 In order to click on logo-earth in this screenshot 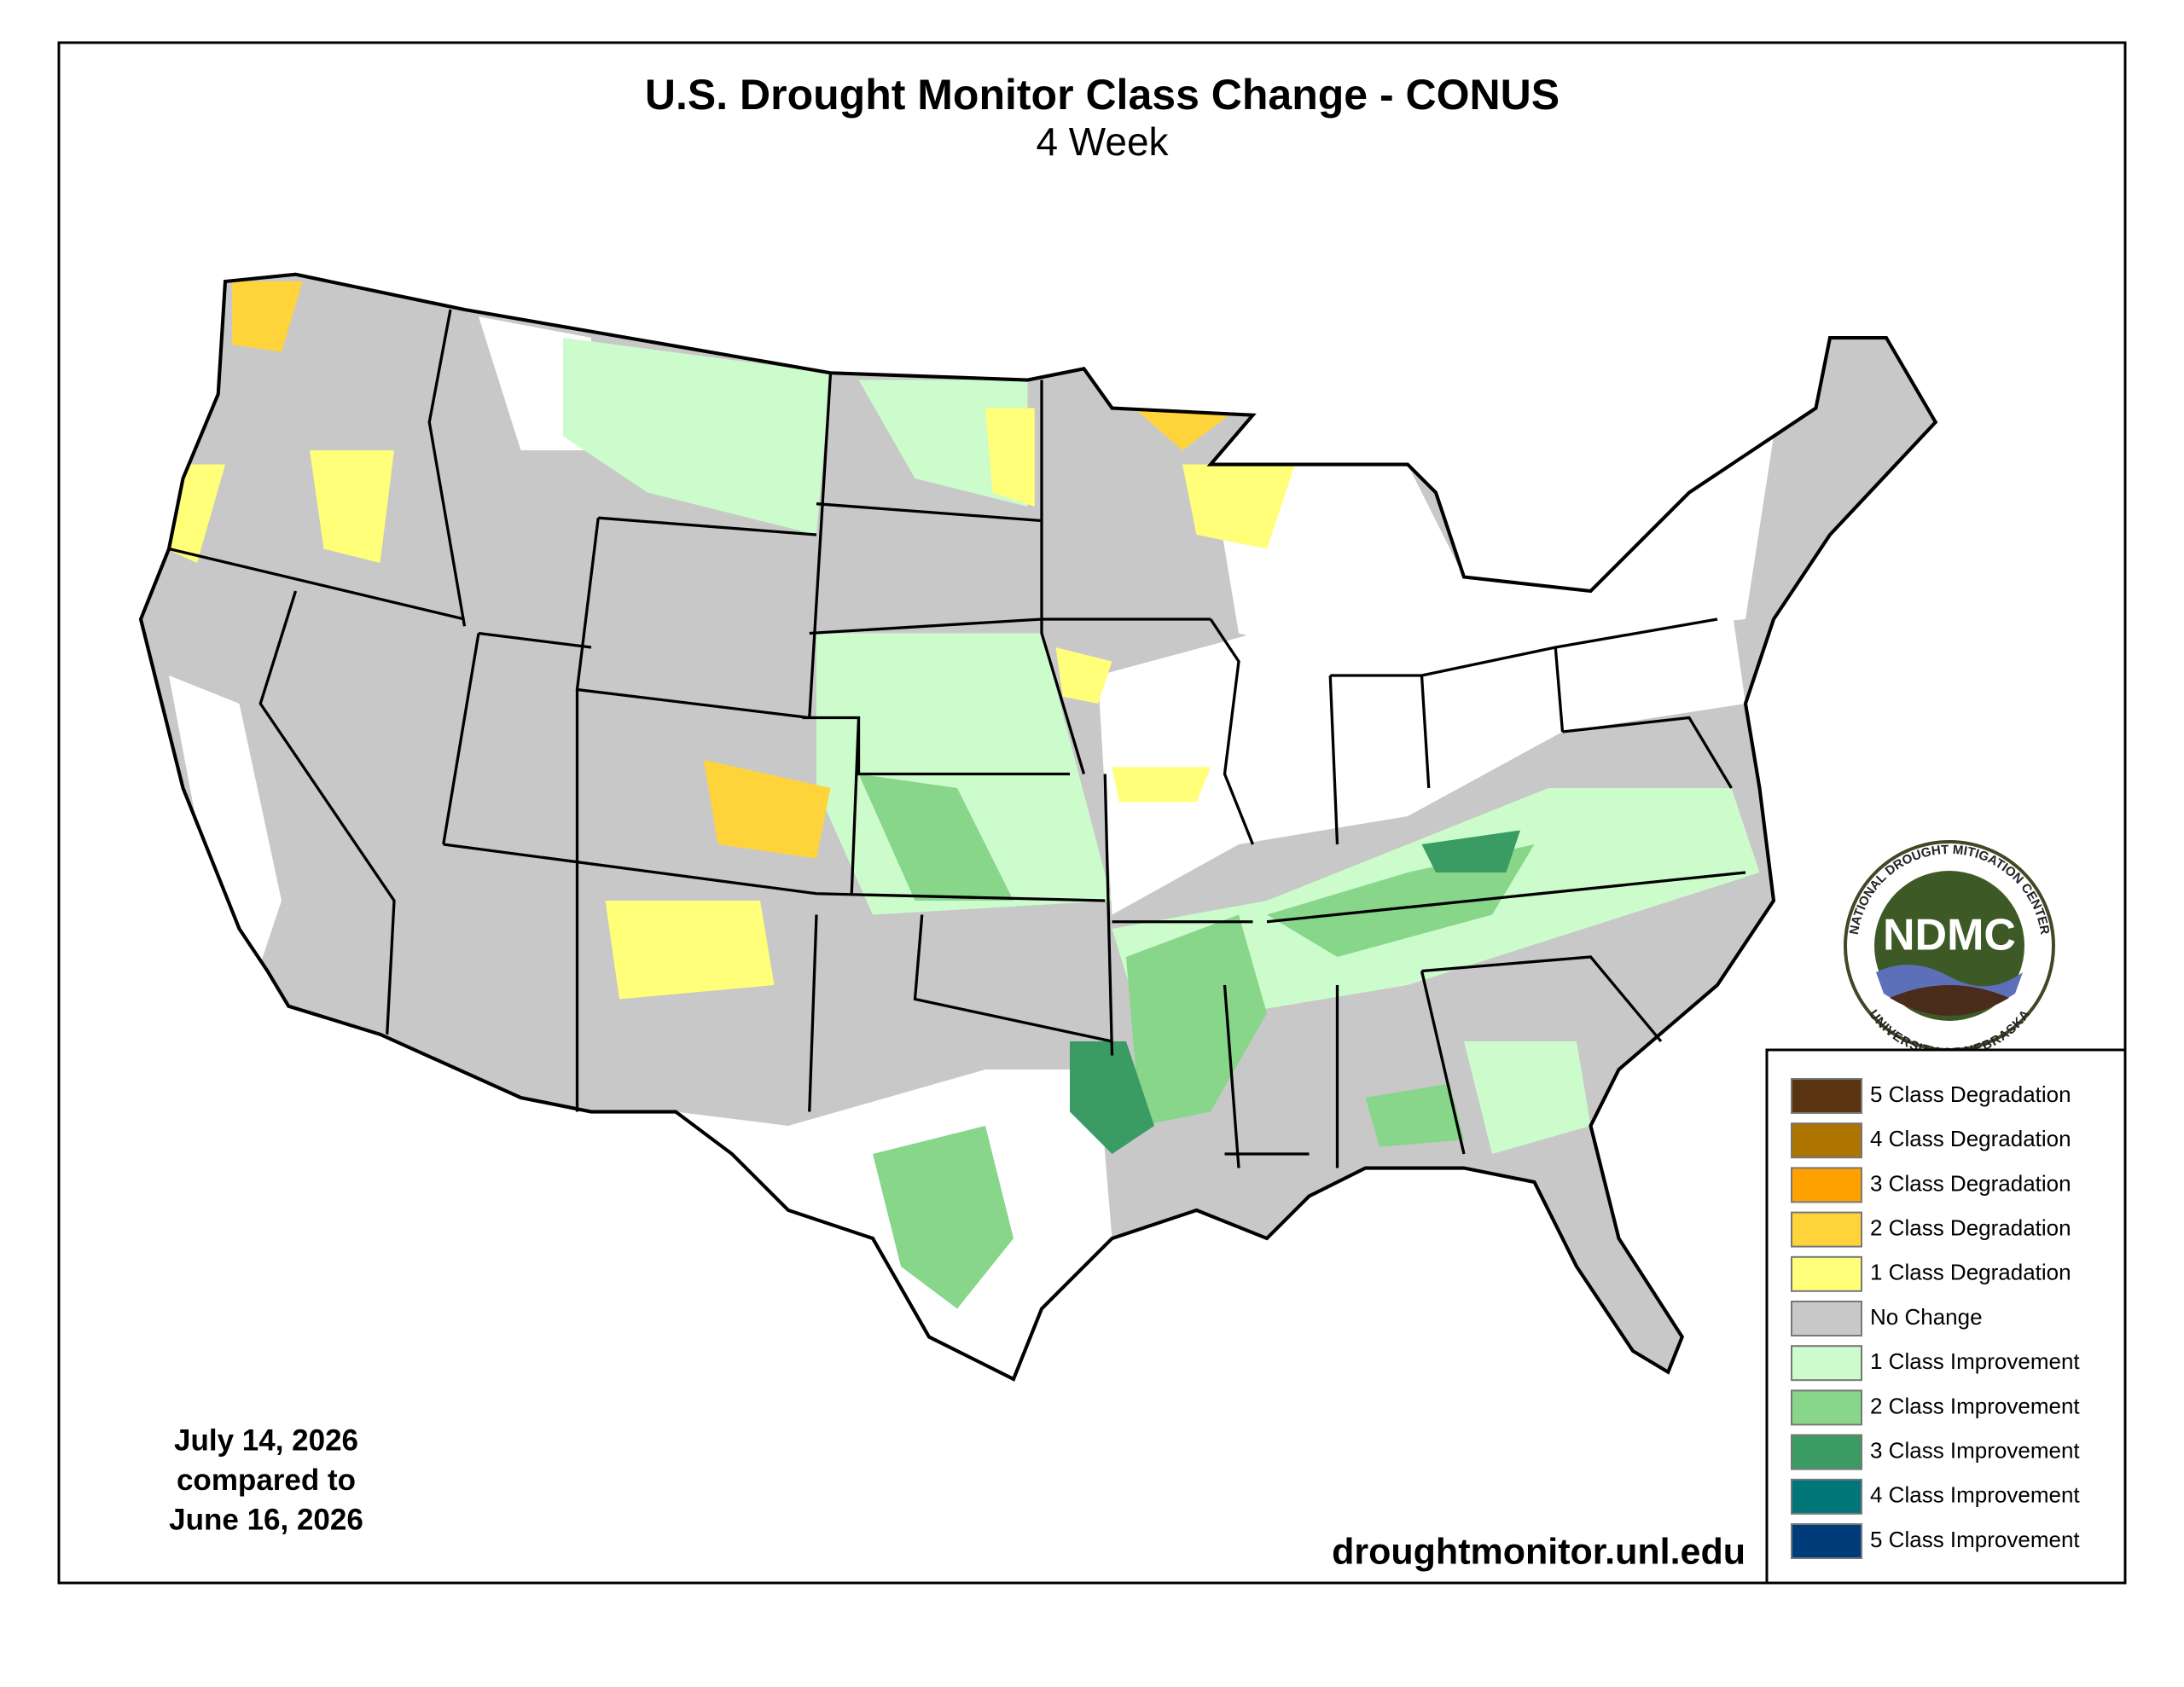, I will do `click(1949, 1000)`.